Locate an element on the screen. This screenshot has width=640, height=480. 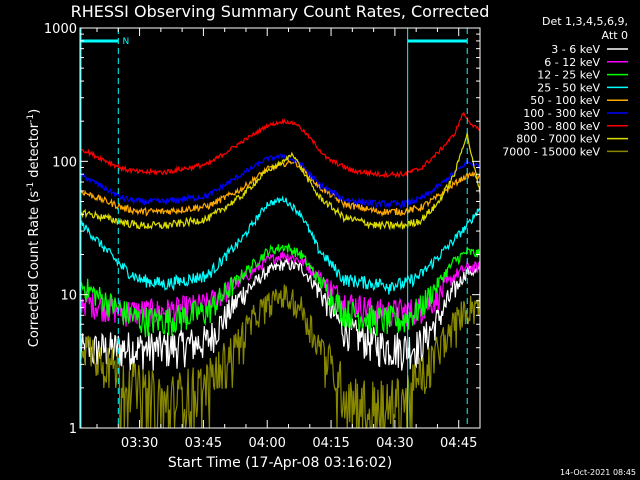
y-tick-label-2: 100 is located at coordinates (64, 162).